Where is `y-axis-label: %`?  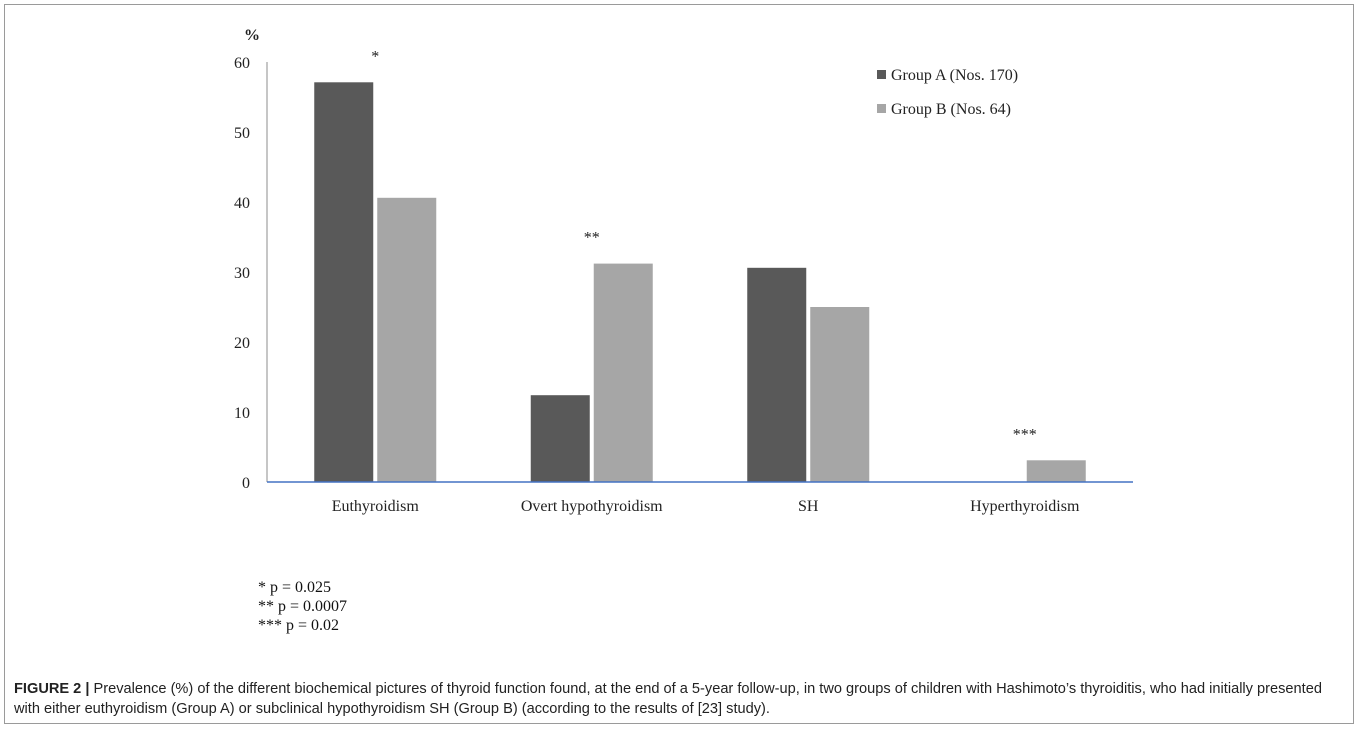
y-axis-label: % is located at coordinates (252, 35).